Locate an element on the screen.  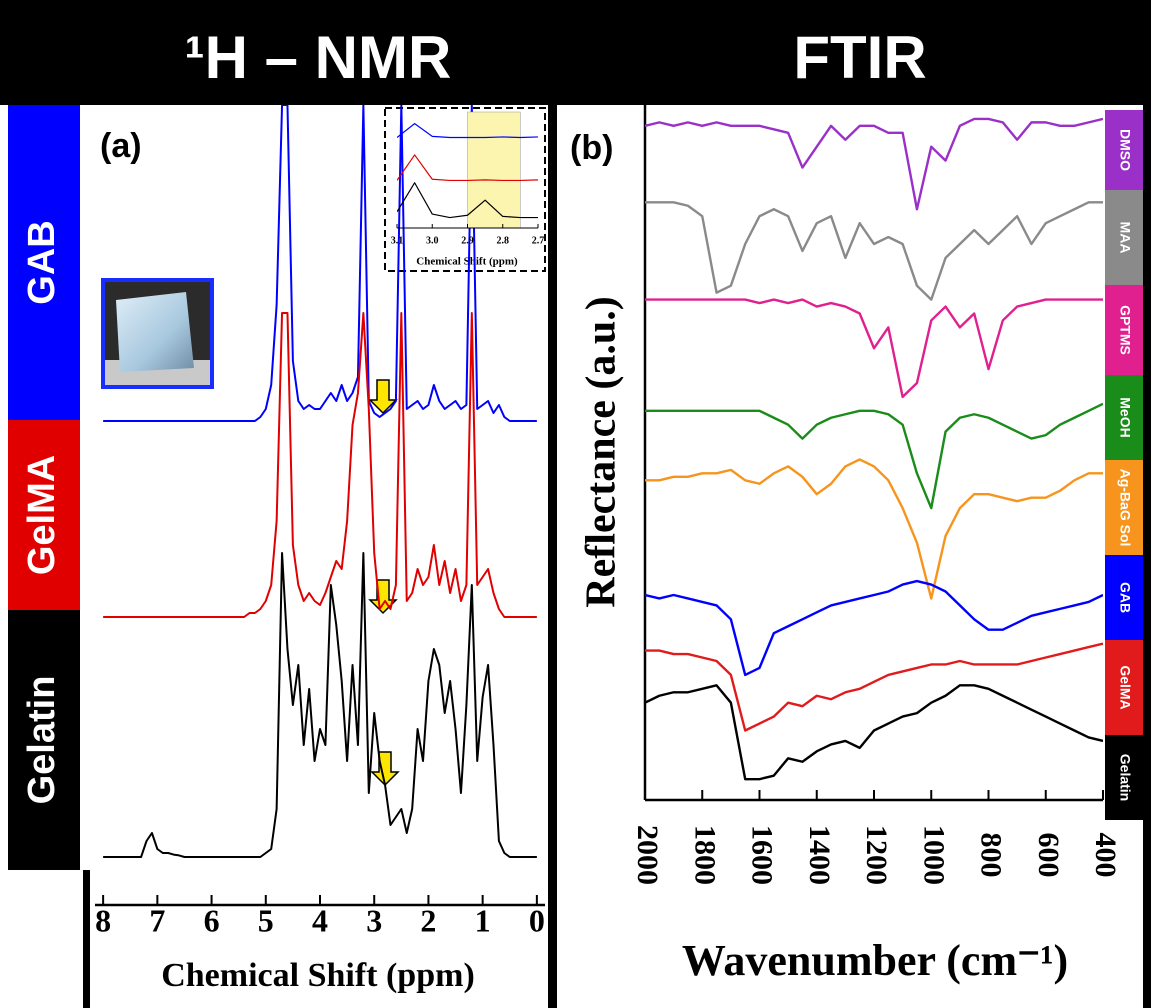
legend-label: MAA is located at coordinates (1125, 238).